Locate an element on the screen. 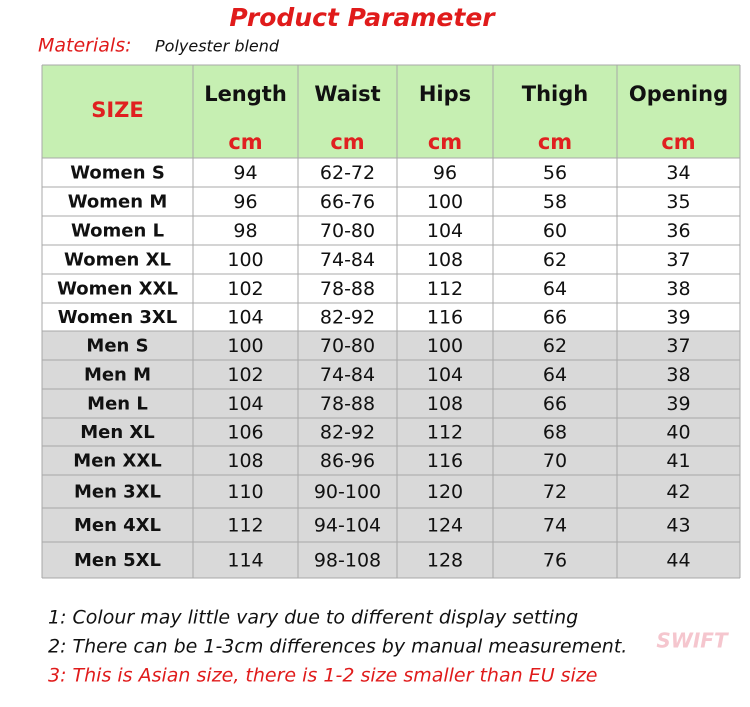 Image resolution: width=750 pixels, height=707 pixels. size-value: 35 is located at coordinates (678, 202).